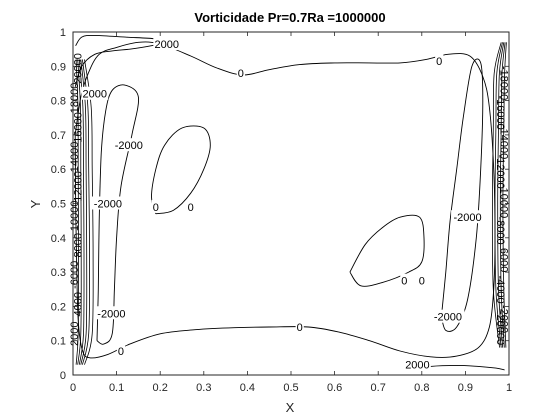 The width and height of the screenshot is (560, 420). Describe the element at coordinates (79, 304) in the screenshot. I see `wall-label-2: 4000` at that location.